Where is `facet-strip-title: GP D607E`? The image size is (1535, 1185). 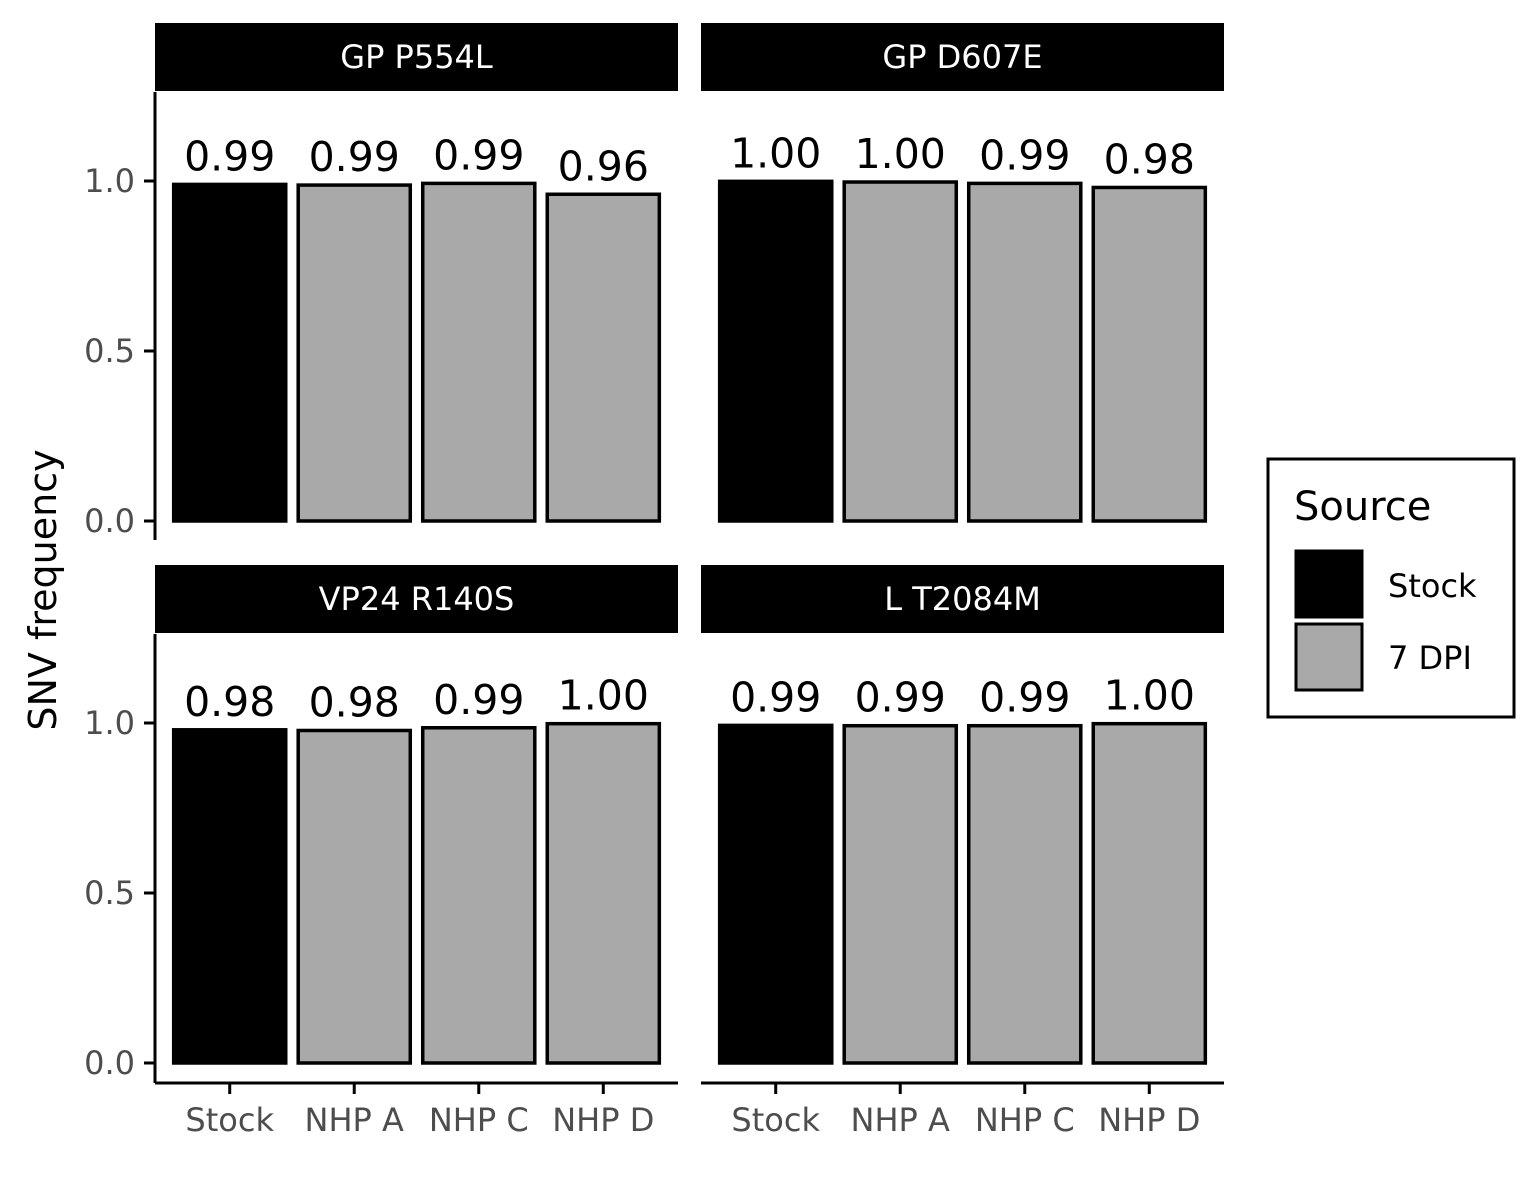
facet-strip-title: GP D607E is located at coordinates (962, 57).